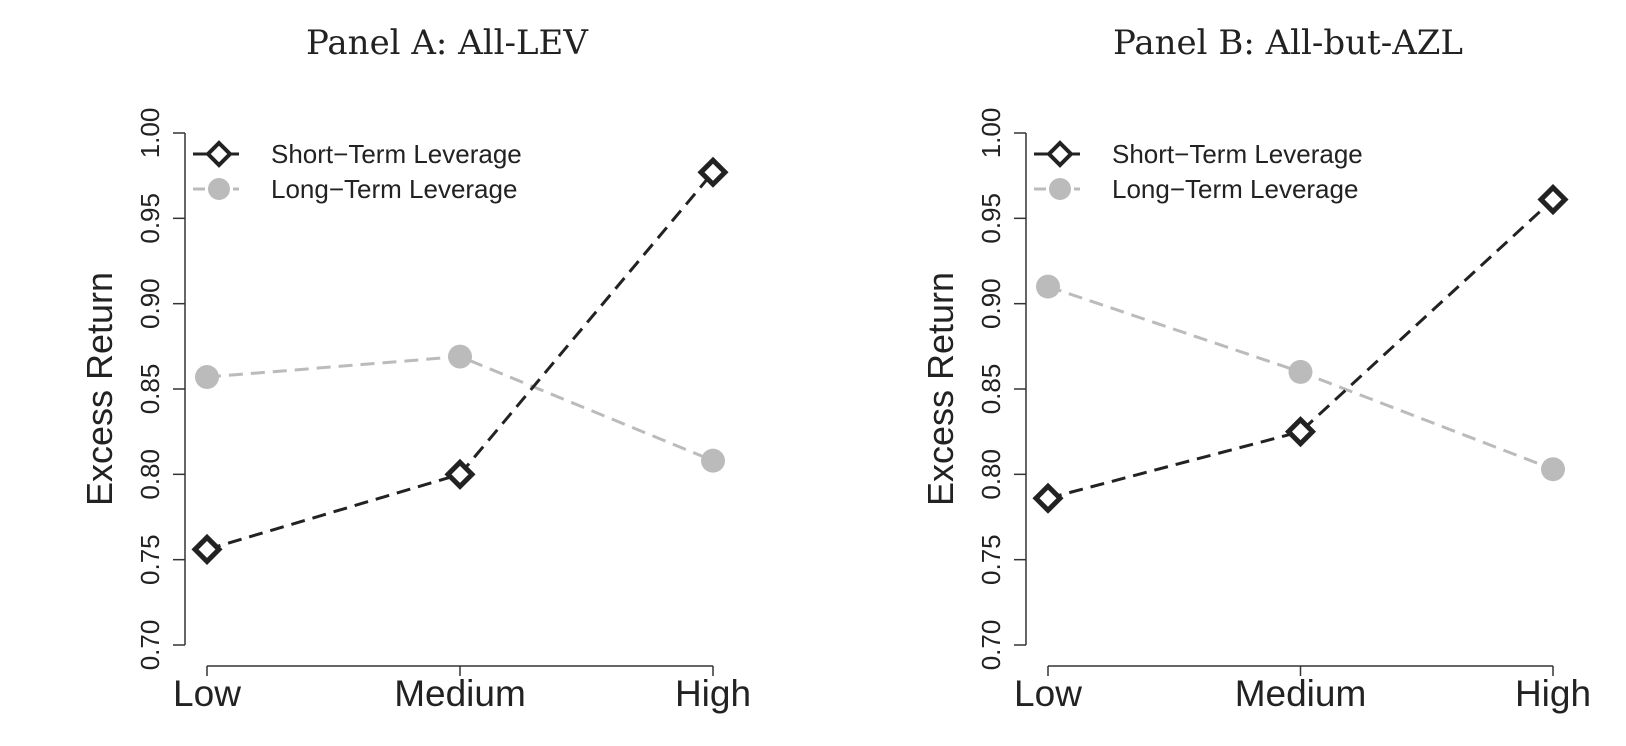  Describe the element at coordinates (1288, 43) in the screenshot. I see `panel-title: Panel B: All-but-AZL` at that location.